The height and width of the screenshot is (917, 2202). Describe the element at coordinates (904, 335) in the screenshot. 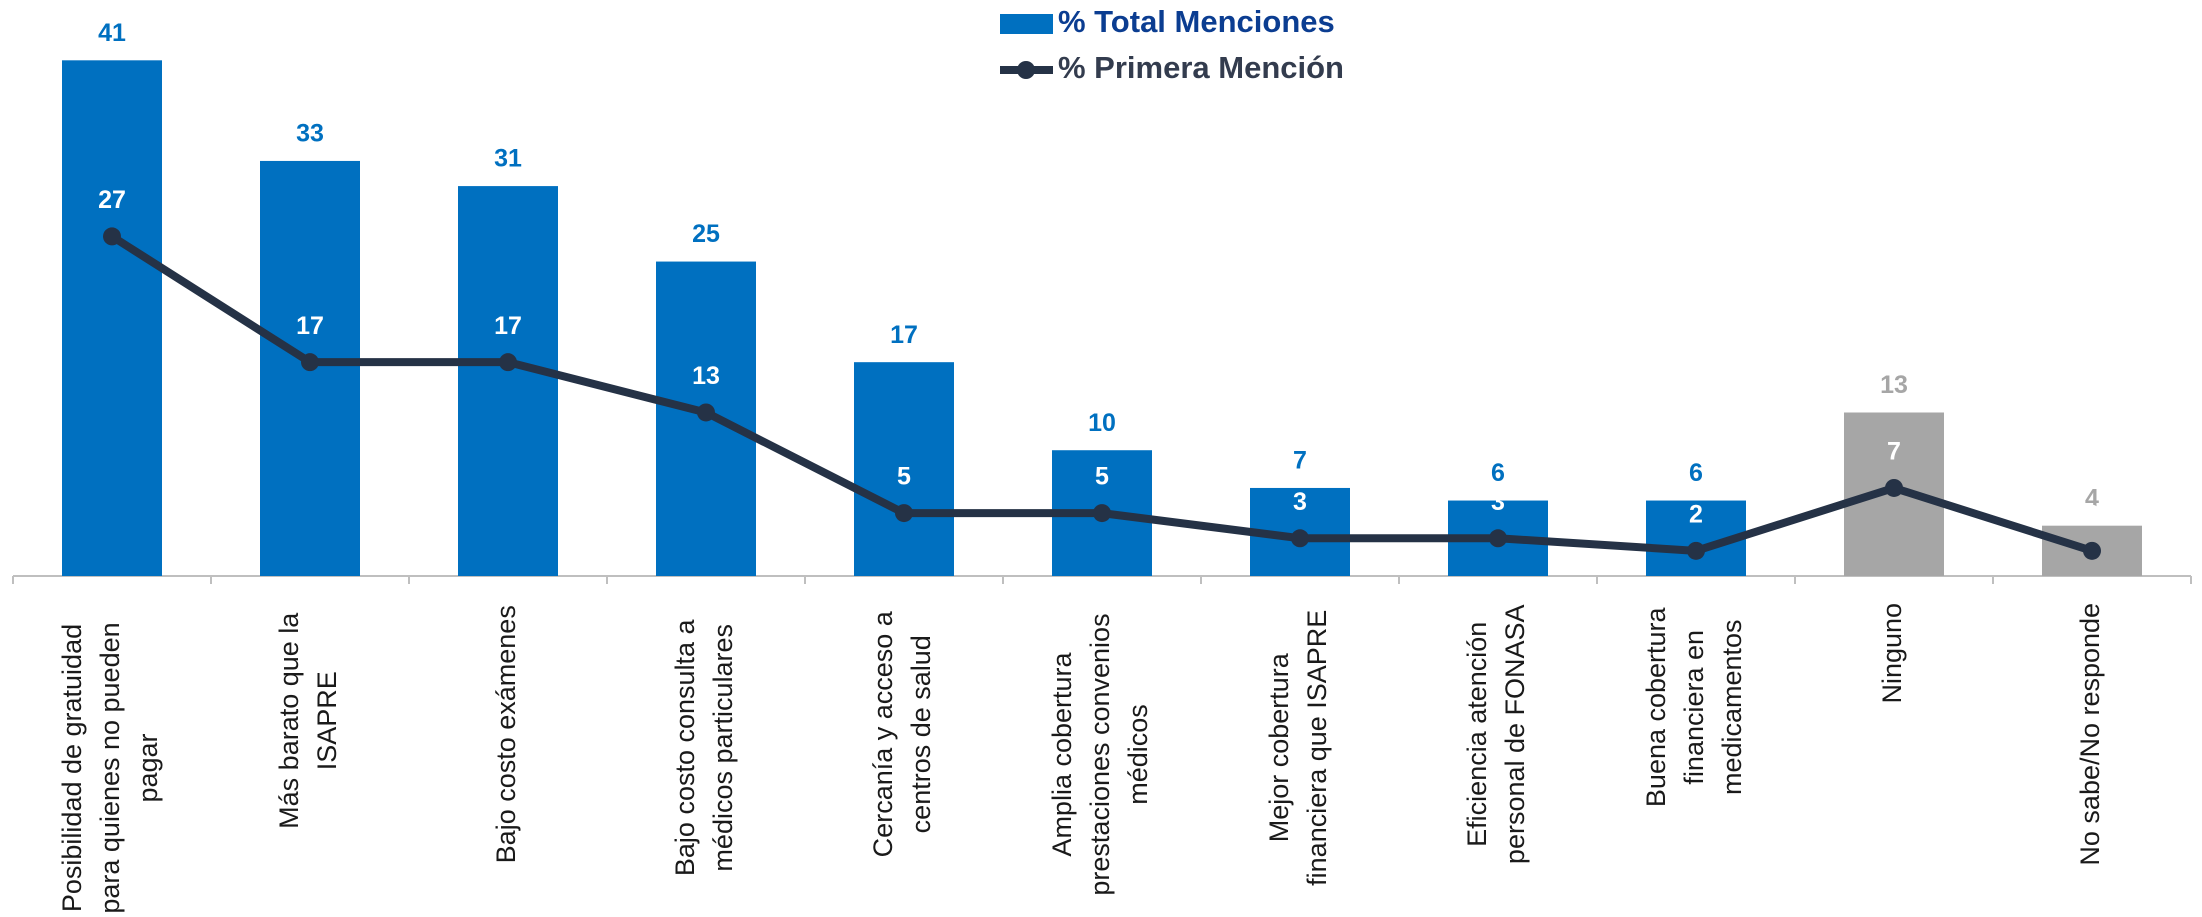

I see `bar-value-label: 17` at that location.